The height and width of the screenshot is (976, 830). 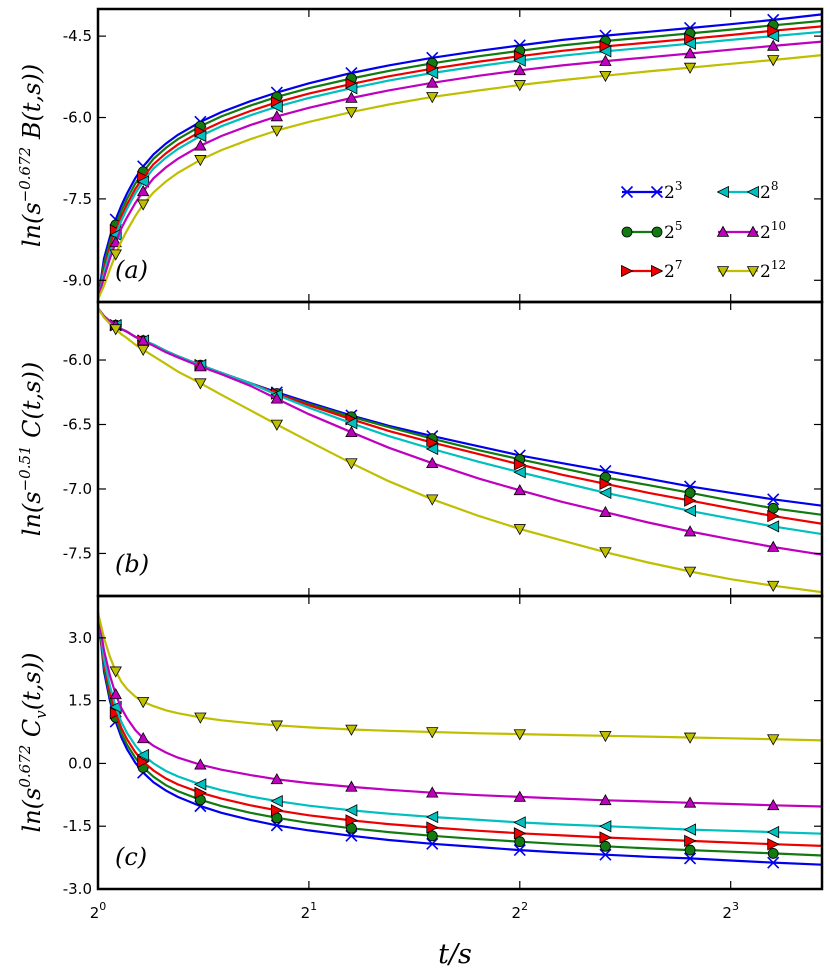 What do you see at coordinates (673, 191) in the screenshot?
I see `legend-label: 23` at bounding box center [673, 191].